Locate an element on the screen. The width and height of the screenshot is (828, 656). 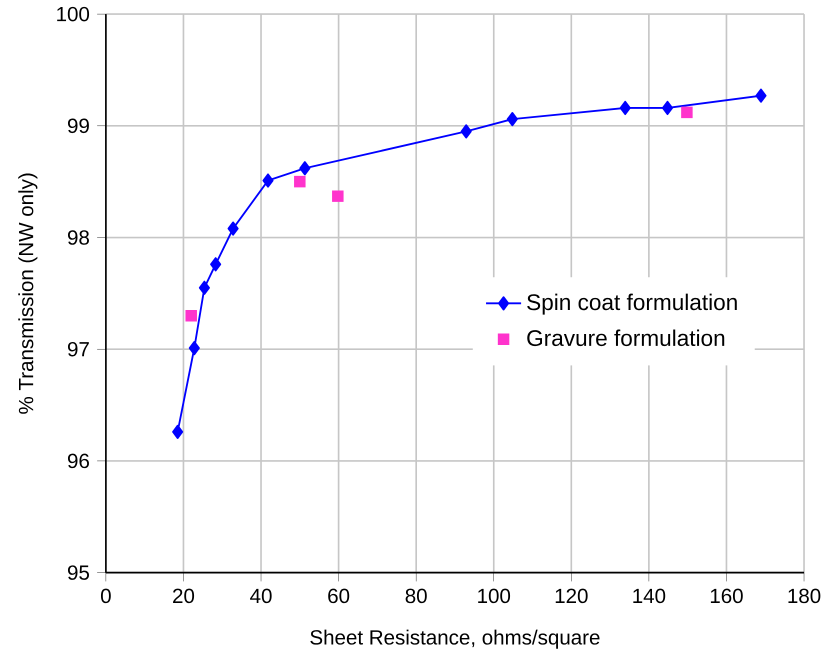
x-tick-label: 0 is located at coordinates (105, 596).